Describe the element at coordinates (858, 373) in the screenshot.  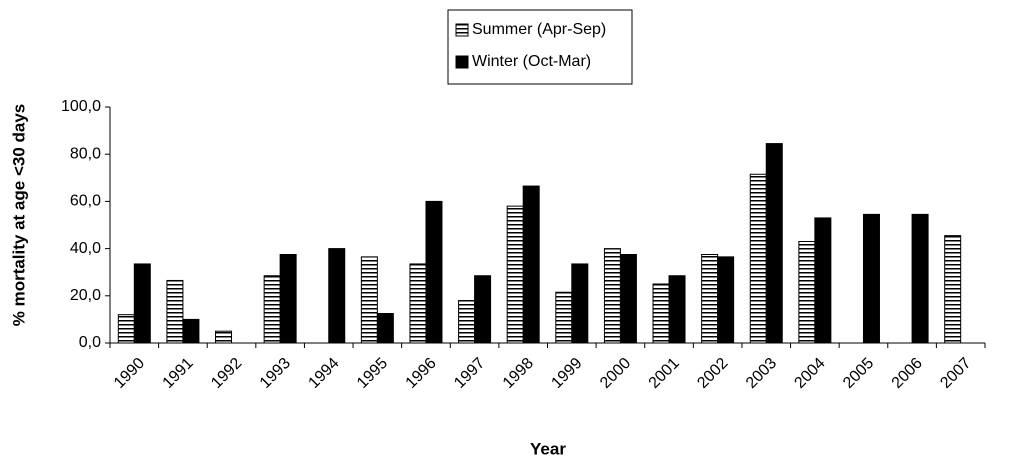
I see `x-tick-label: 2005` at that location.